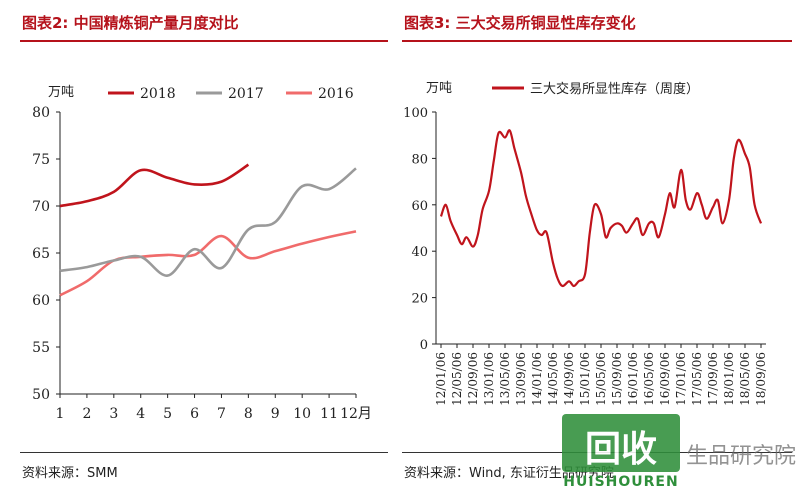 This screenshot has height=500, width=800. Describe the element at coordinates (537, 379) in the screenshot. I see `x-tick-label: 14/01/06` at that location.